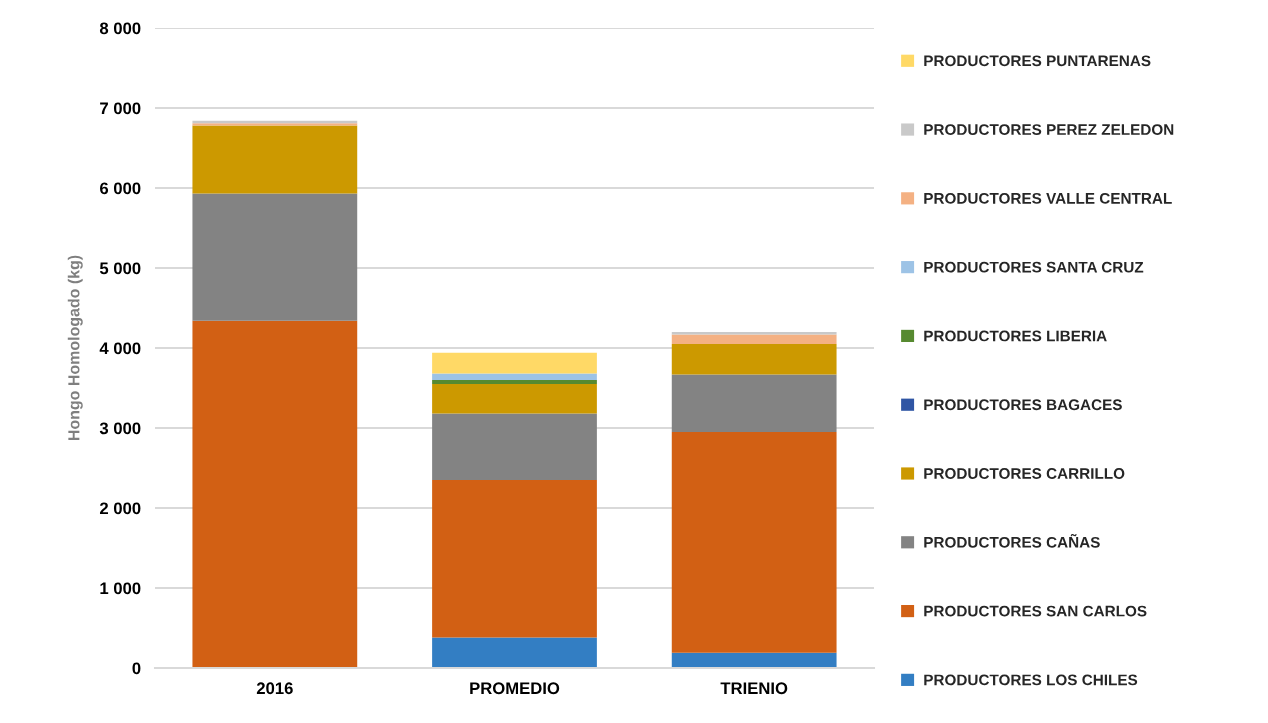 The image size is (1268, 723). Describe the element at coordinates (120, 268) in the screenshot. I see `y-tick-label: 5 000` at that location.